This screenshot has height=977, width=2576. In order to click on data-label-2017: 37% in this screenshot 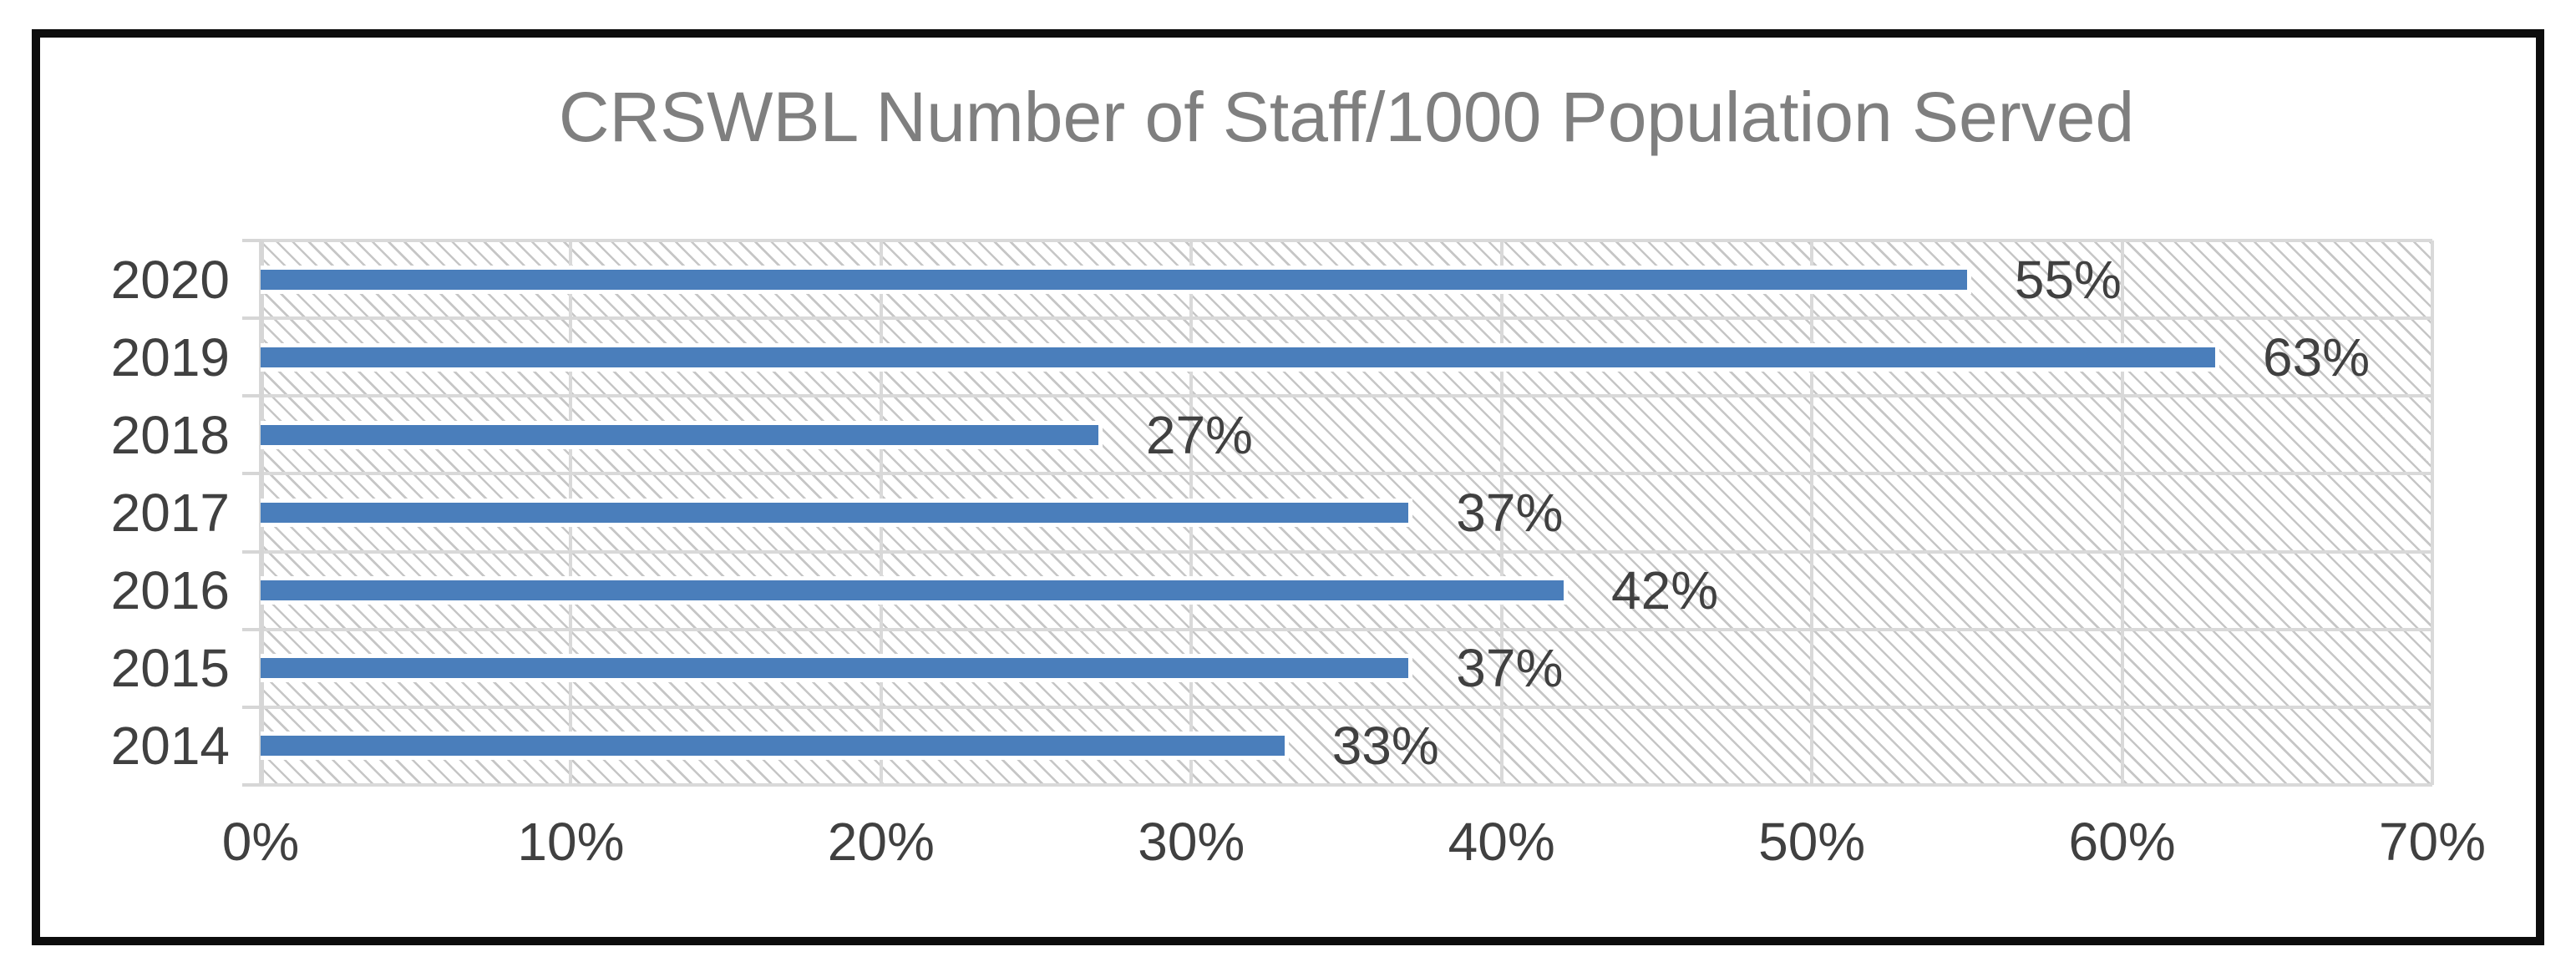, I will do `click(1510, 513)`.